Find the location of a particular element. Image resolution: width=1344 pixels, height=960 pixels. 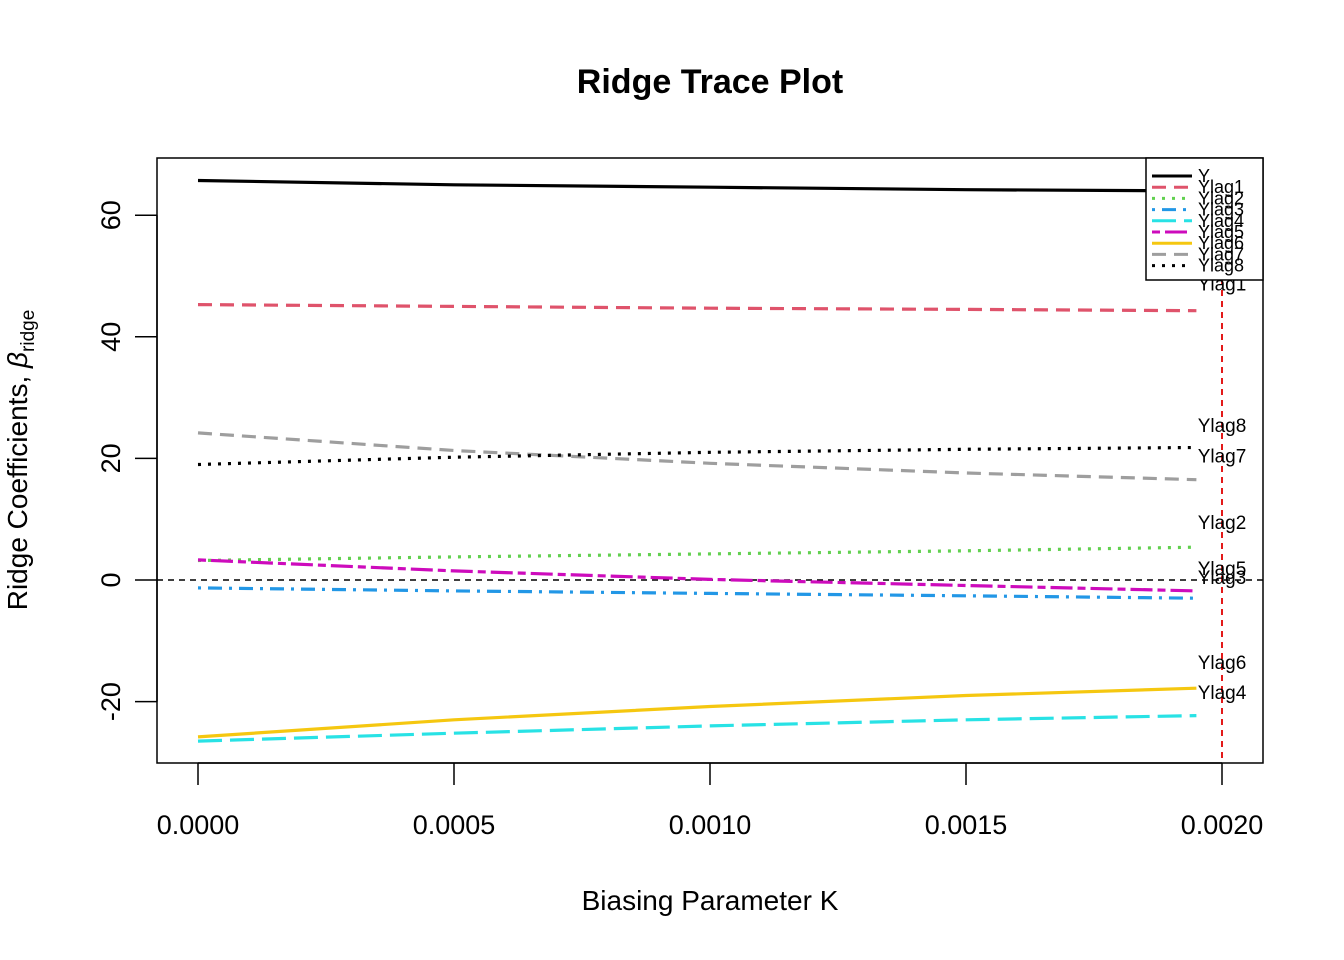

series-line-ylag4 is located at coordinates (697, 728).